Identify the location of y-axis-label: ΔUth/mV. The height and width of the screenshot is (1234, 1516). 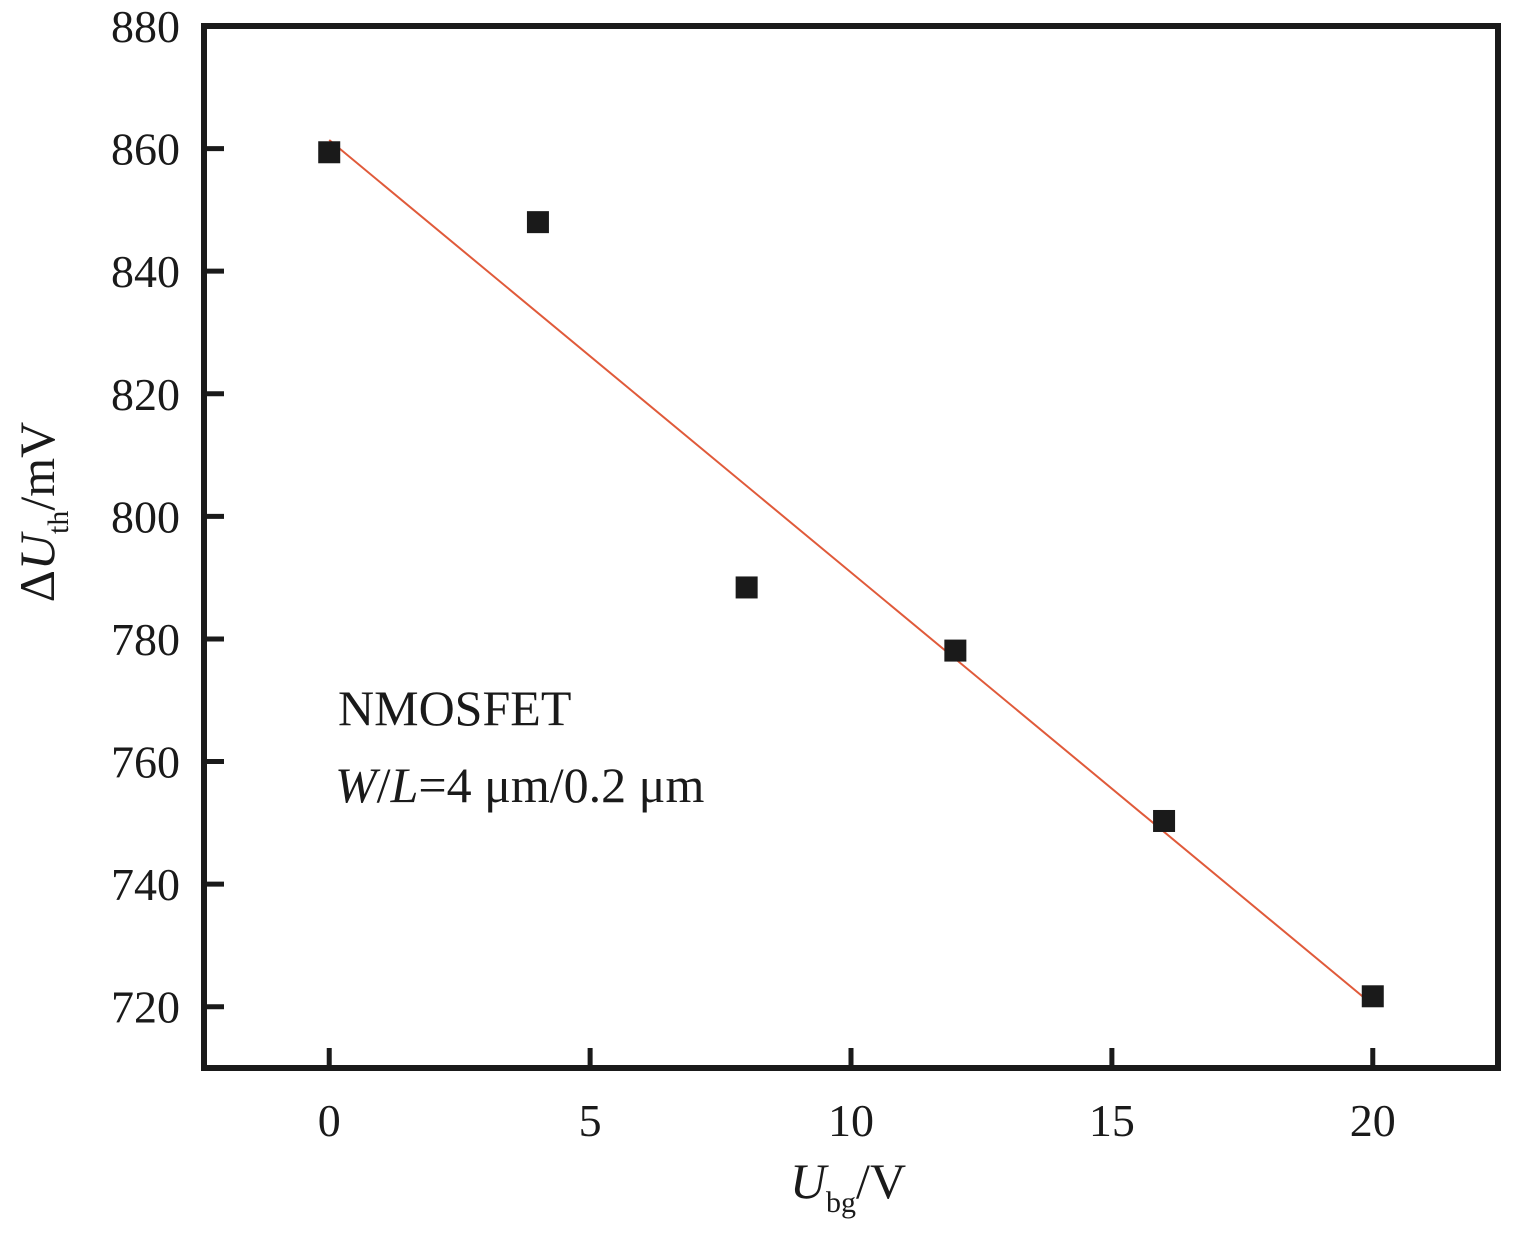
(42, 512).